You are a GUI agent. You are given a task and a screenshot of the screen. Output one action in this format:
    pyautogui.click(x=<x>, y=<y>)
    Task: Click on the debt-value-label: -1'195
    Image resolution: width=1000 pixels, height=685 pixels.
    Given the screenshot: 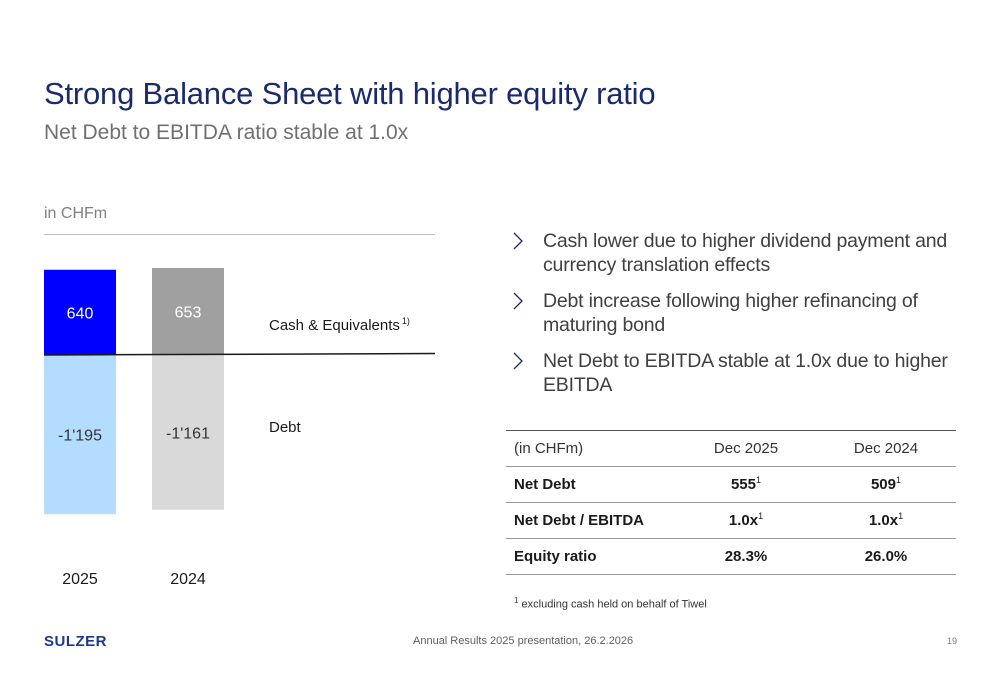 What is the action you would take?
    pyautogui.click(x=80, y=436)
    